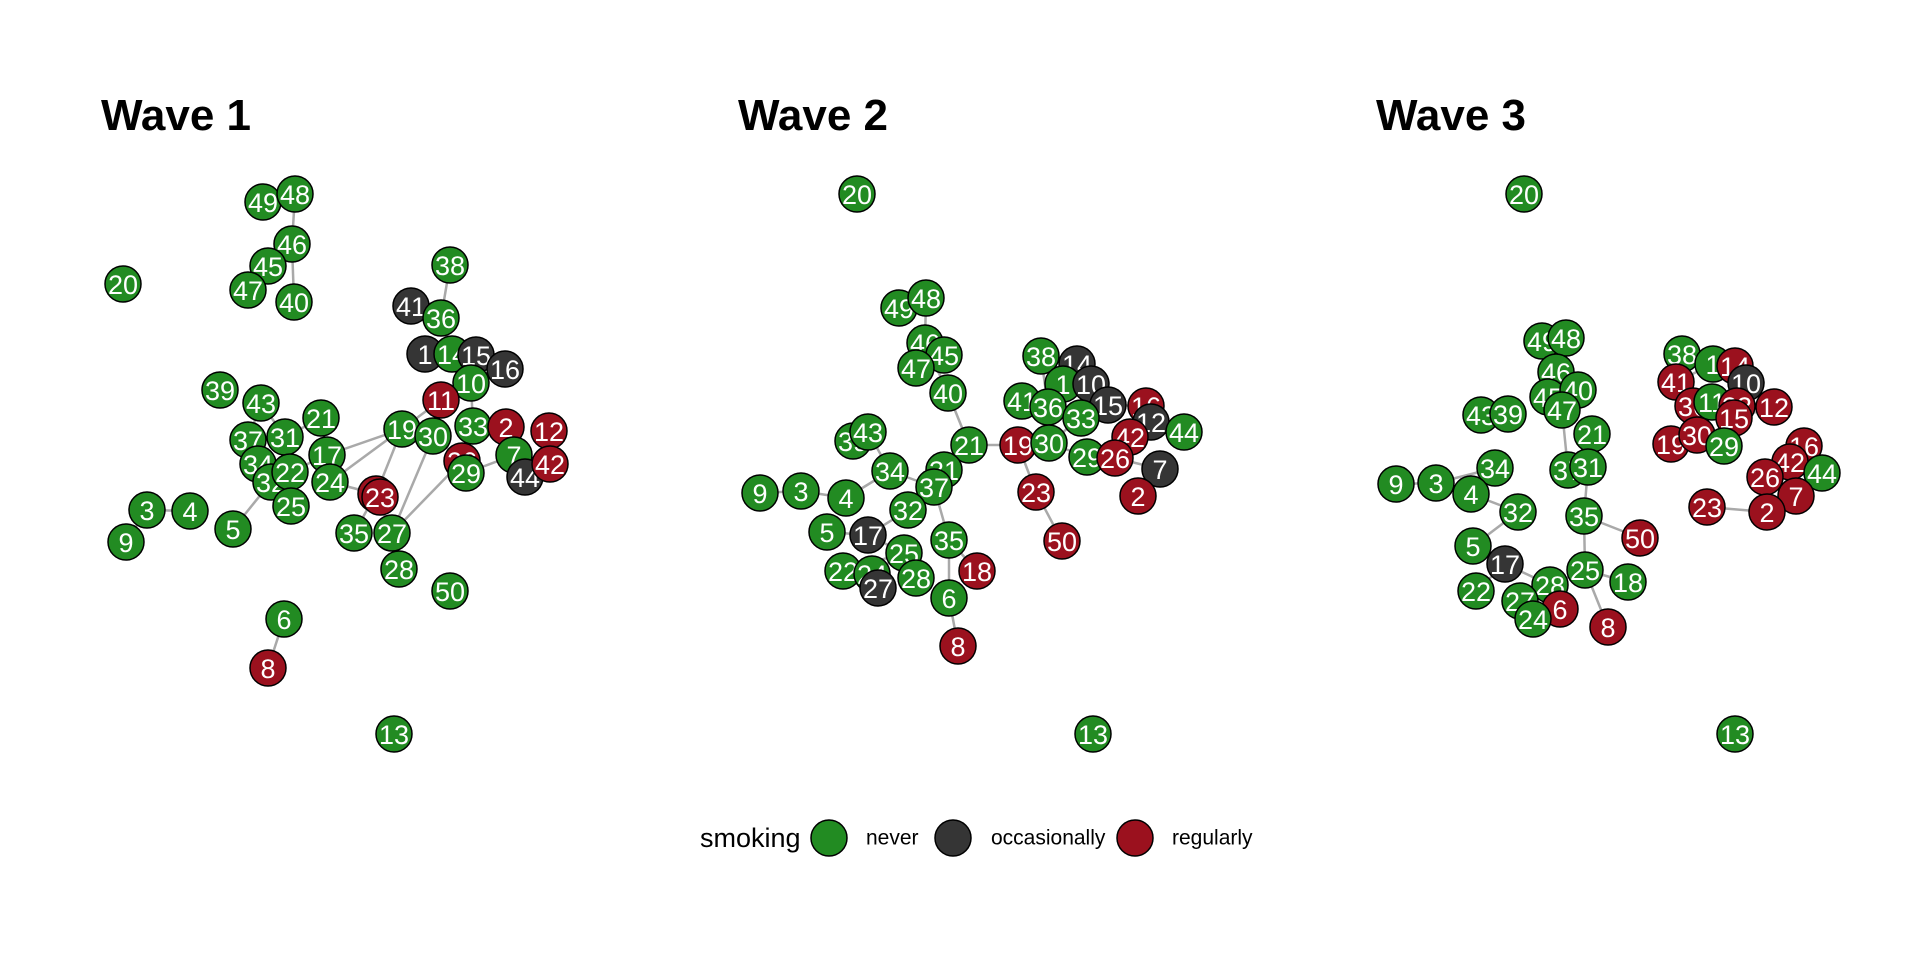 Image resolution: width=1920 pixels, height=960 pixels. I want to click on legend: smoking never occasionally regularly, so click(976, 838).